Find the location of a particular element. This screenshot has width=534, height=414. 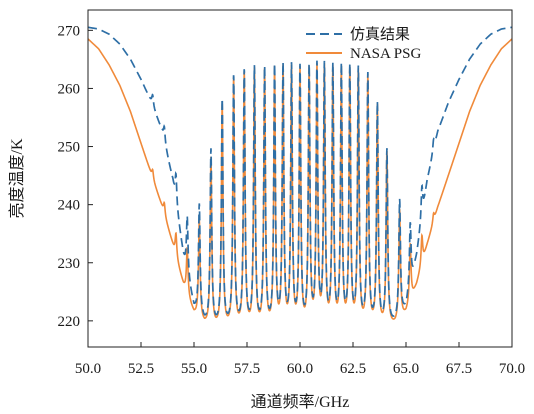

x-axis-label: 通道频率/GHz is located at coordinates (300, 402).